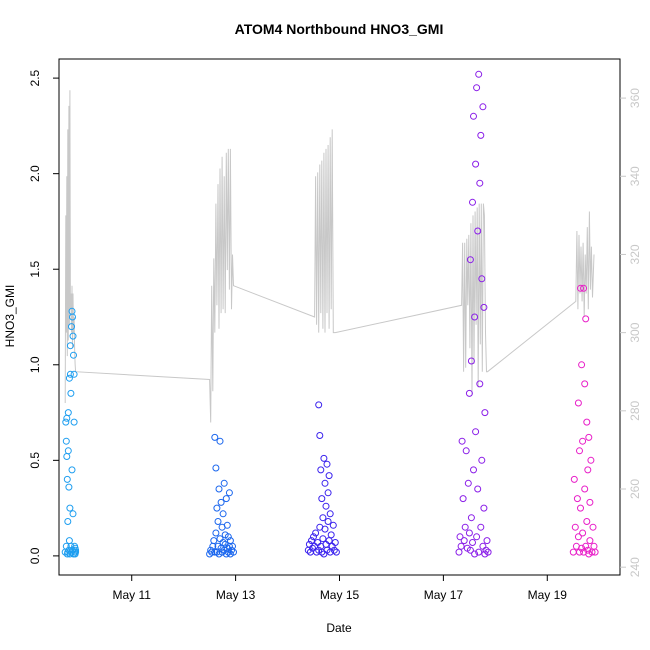 This screenshot has height=650, width=650. What do you see at coordinates (35, 269) in the screenshot?
I see `y-tick-label: 1.5` at bounding box center [35, 269].